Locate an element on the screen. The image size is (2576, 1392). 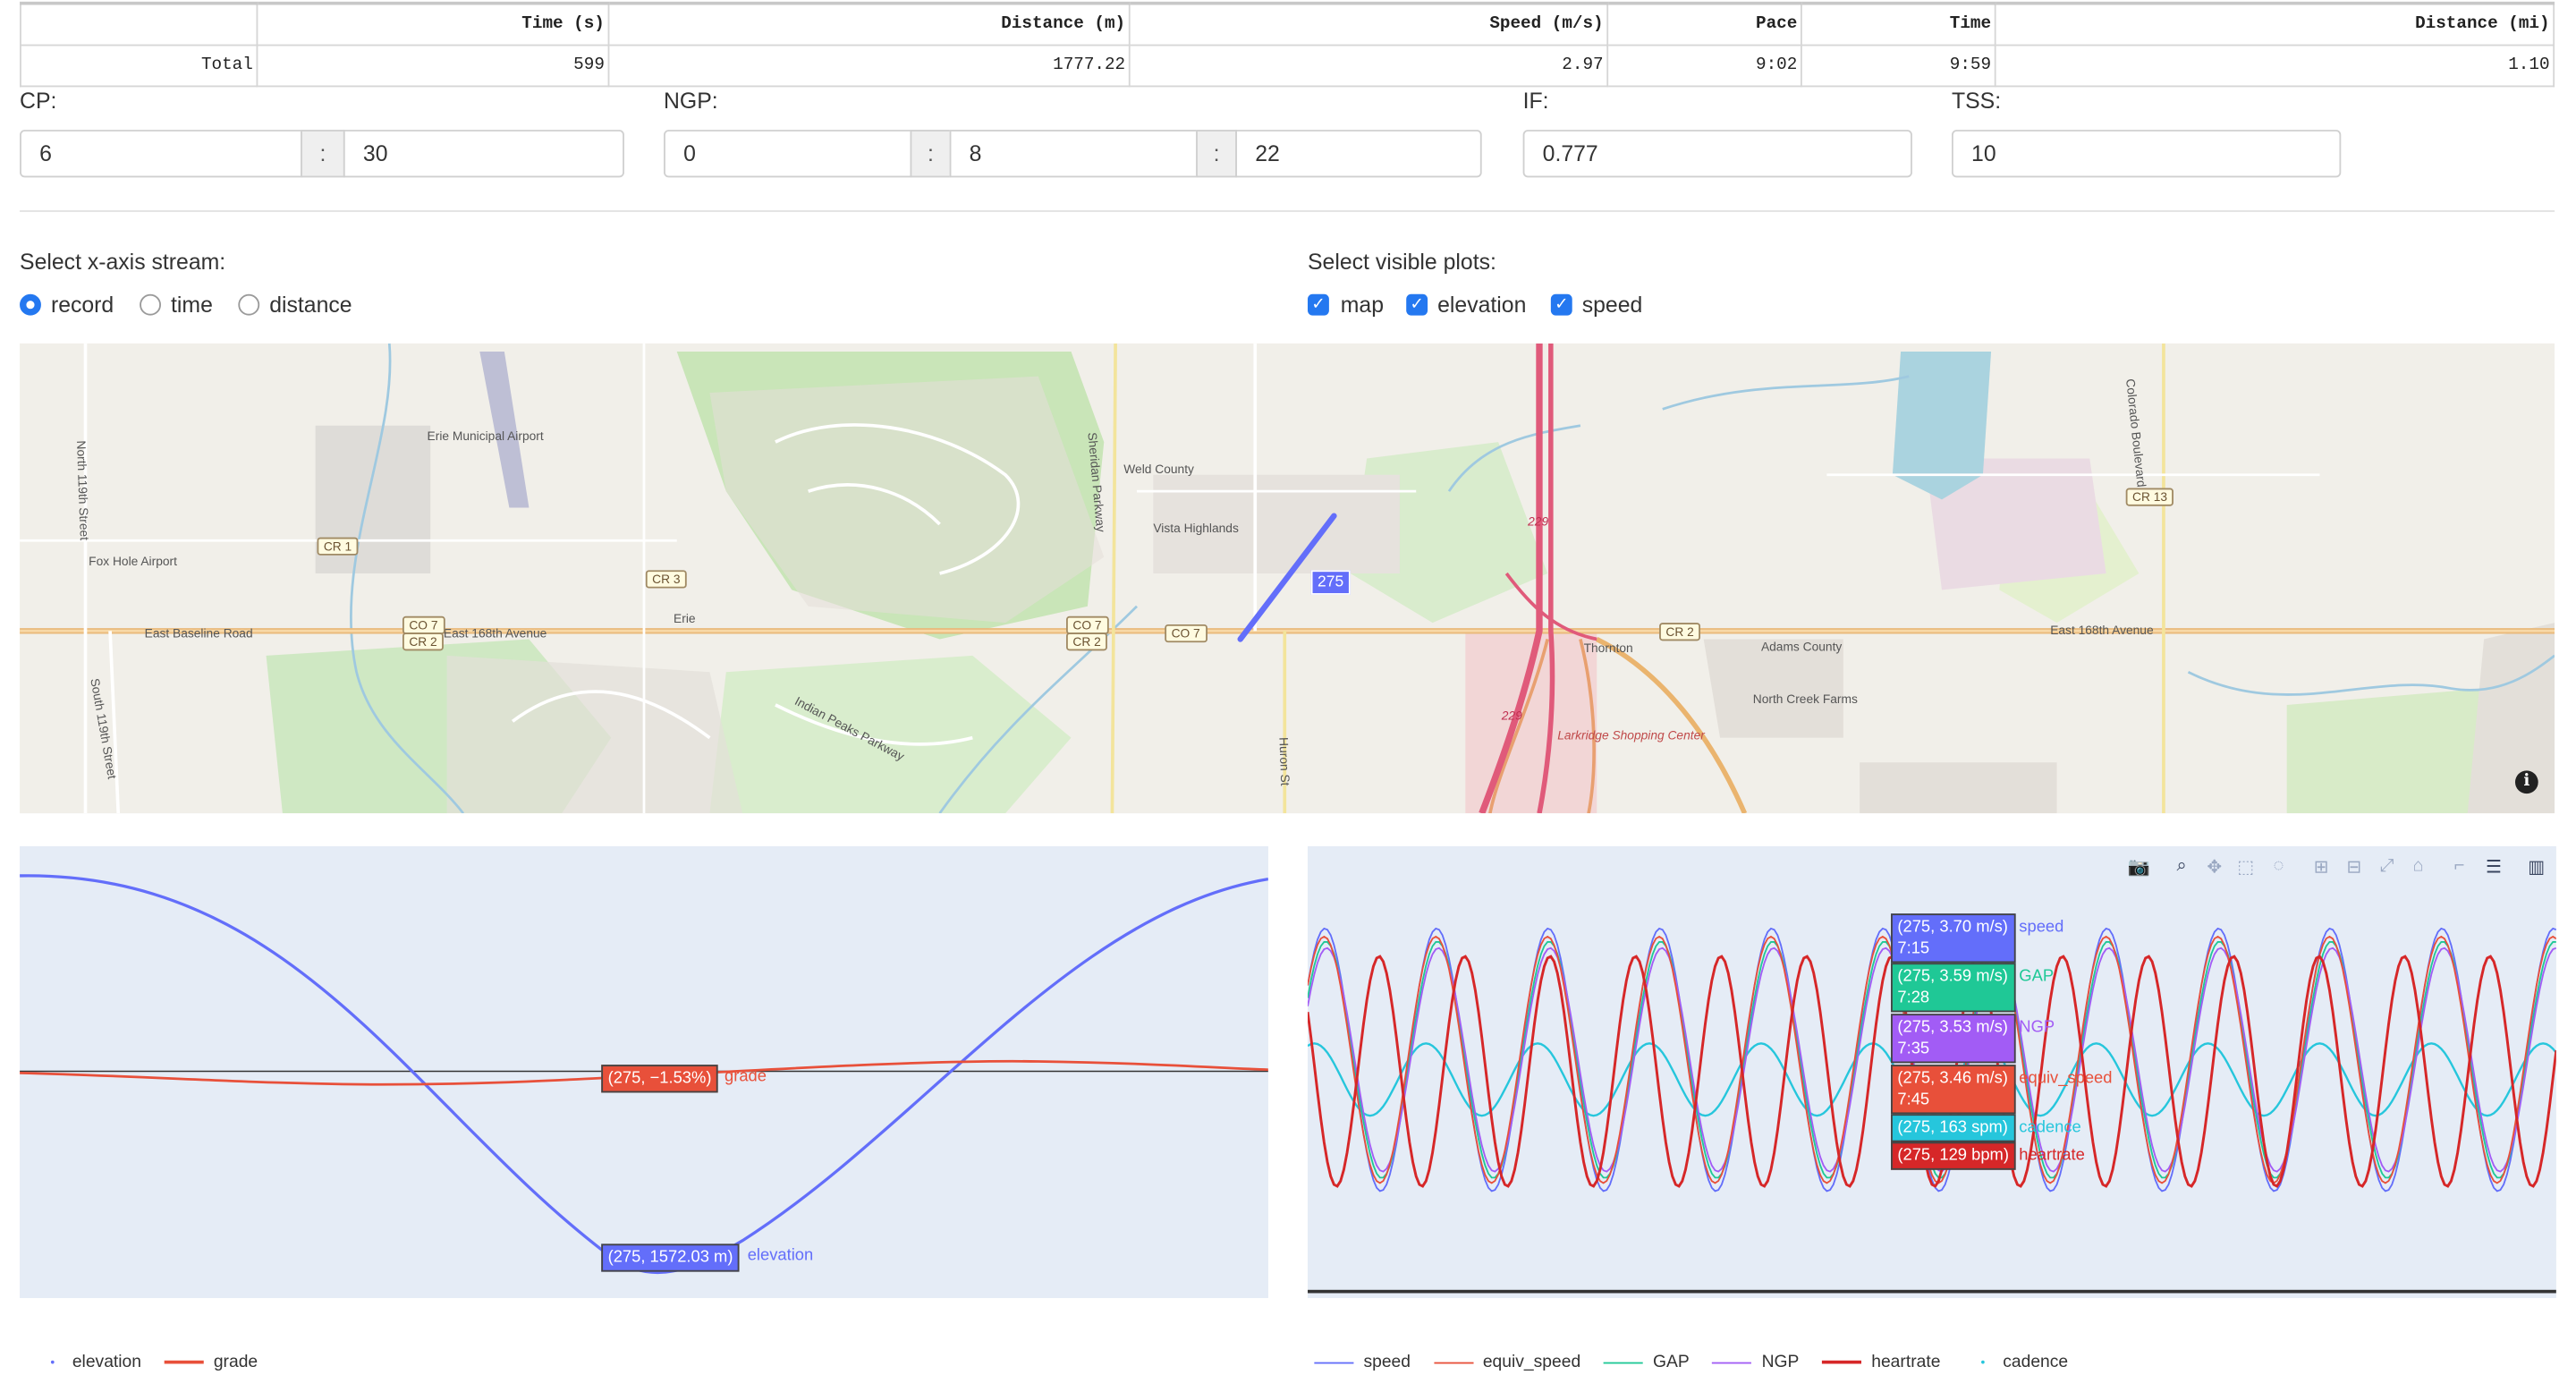
checkbox-speed: ✓ is located at coordinates (1561, 304).